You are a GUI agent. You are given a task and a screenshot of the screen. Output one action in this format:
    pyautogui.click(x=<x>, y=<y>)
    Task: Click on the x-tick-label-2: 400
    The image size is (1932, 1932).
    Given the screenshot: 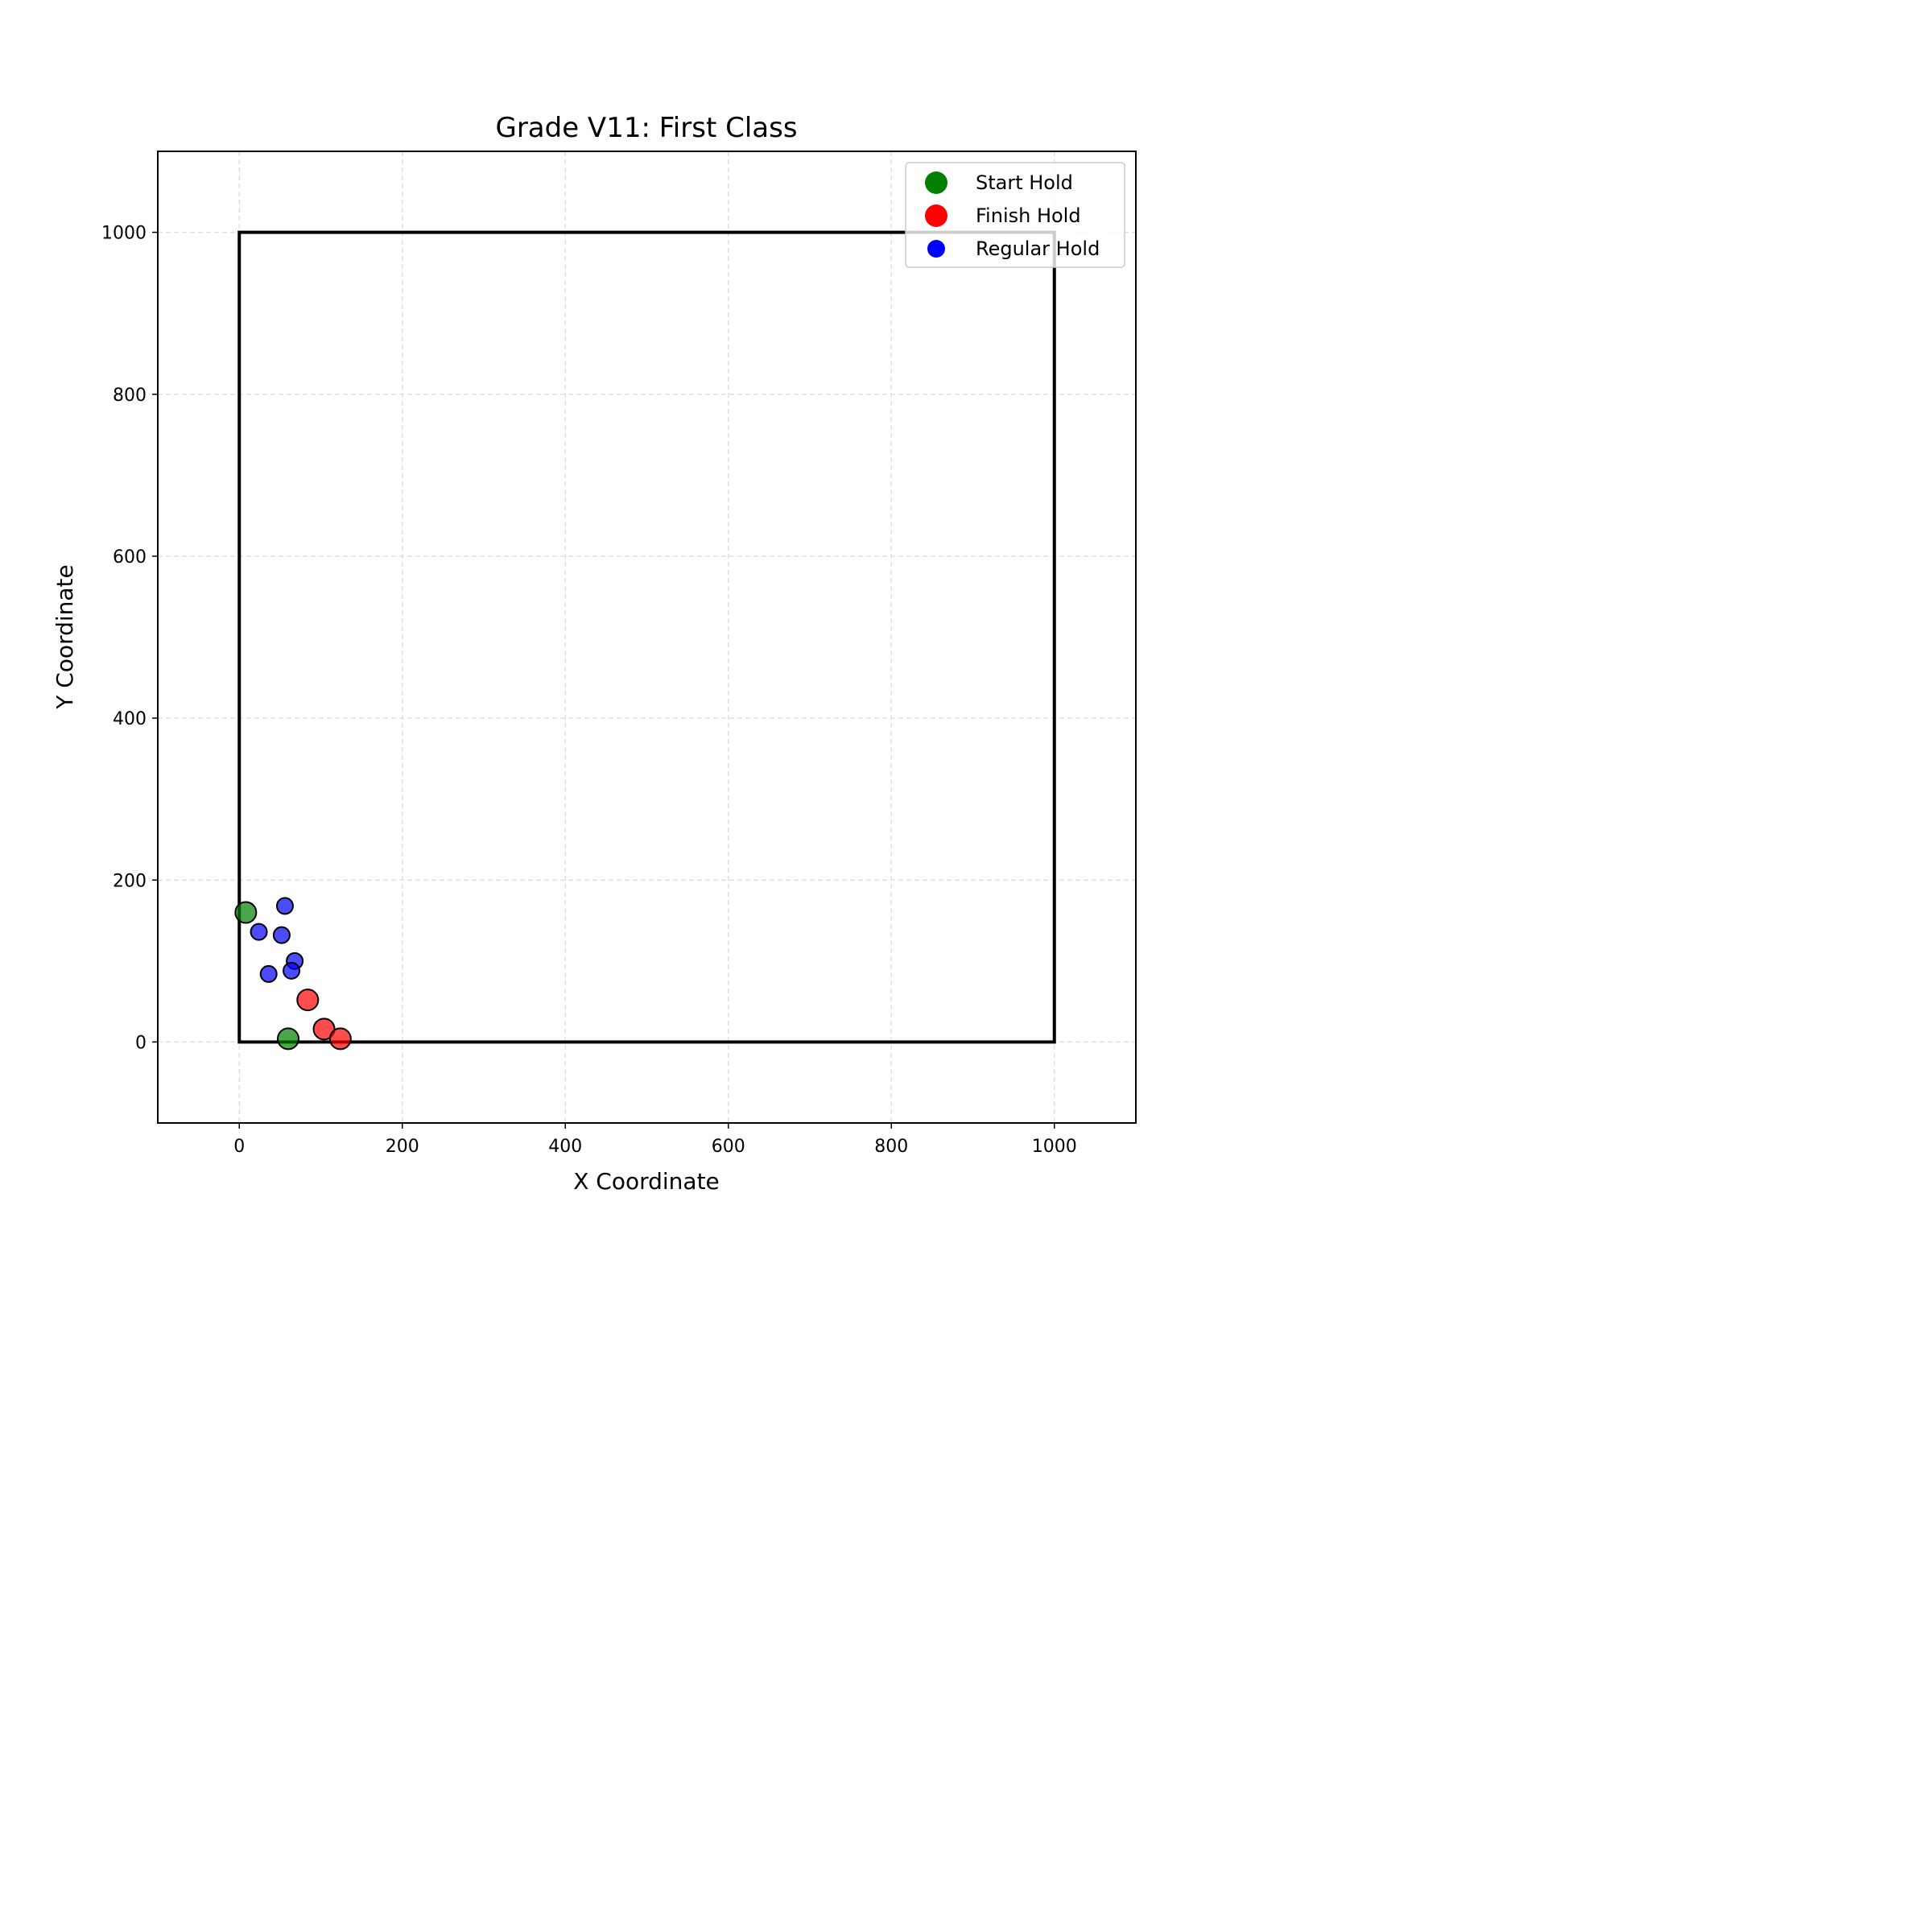 What is the action you would take?
    pyautogui.click(x=565, y=1147)
    